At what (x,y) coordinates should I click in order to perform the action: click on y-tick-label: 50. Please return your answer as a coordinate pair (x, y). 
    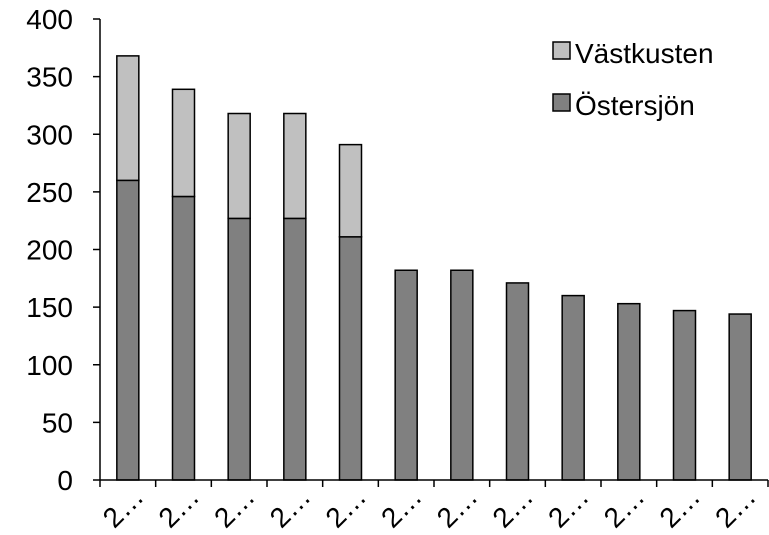
    Looking at the image, I should click on (57, 422).